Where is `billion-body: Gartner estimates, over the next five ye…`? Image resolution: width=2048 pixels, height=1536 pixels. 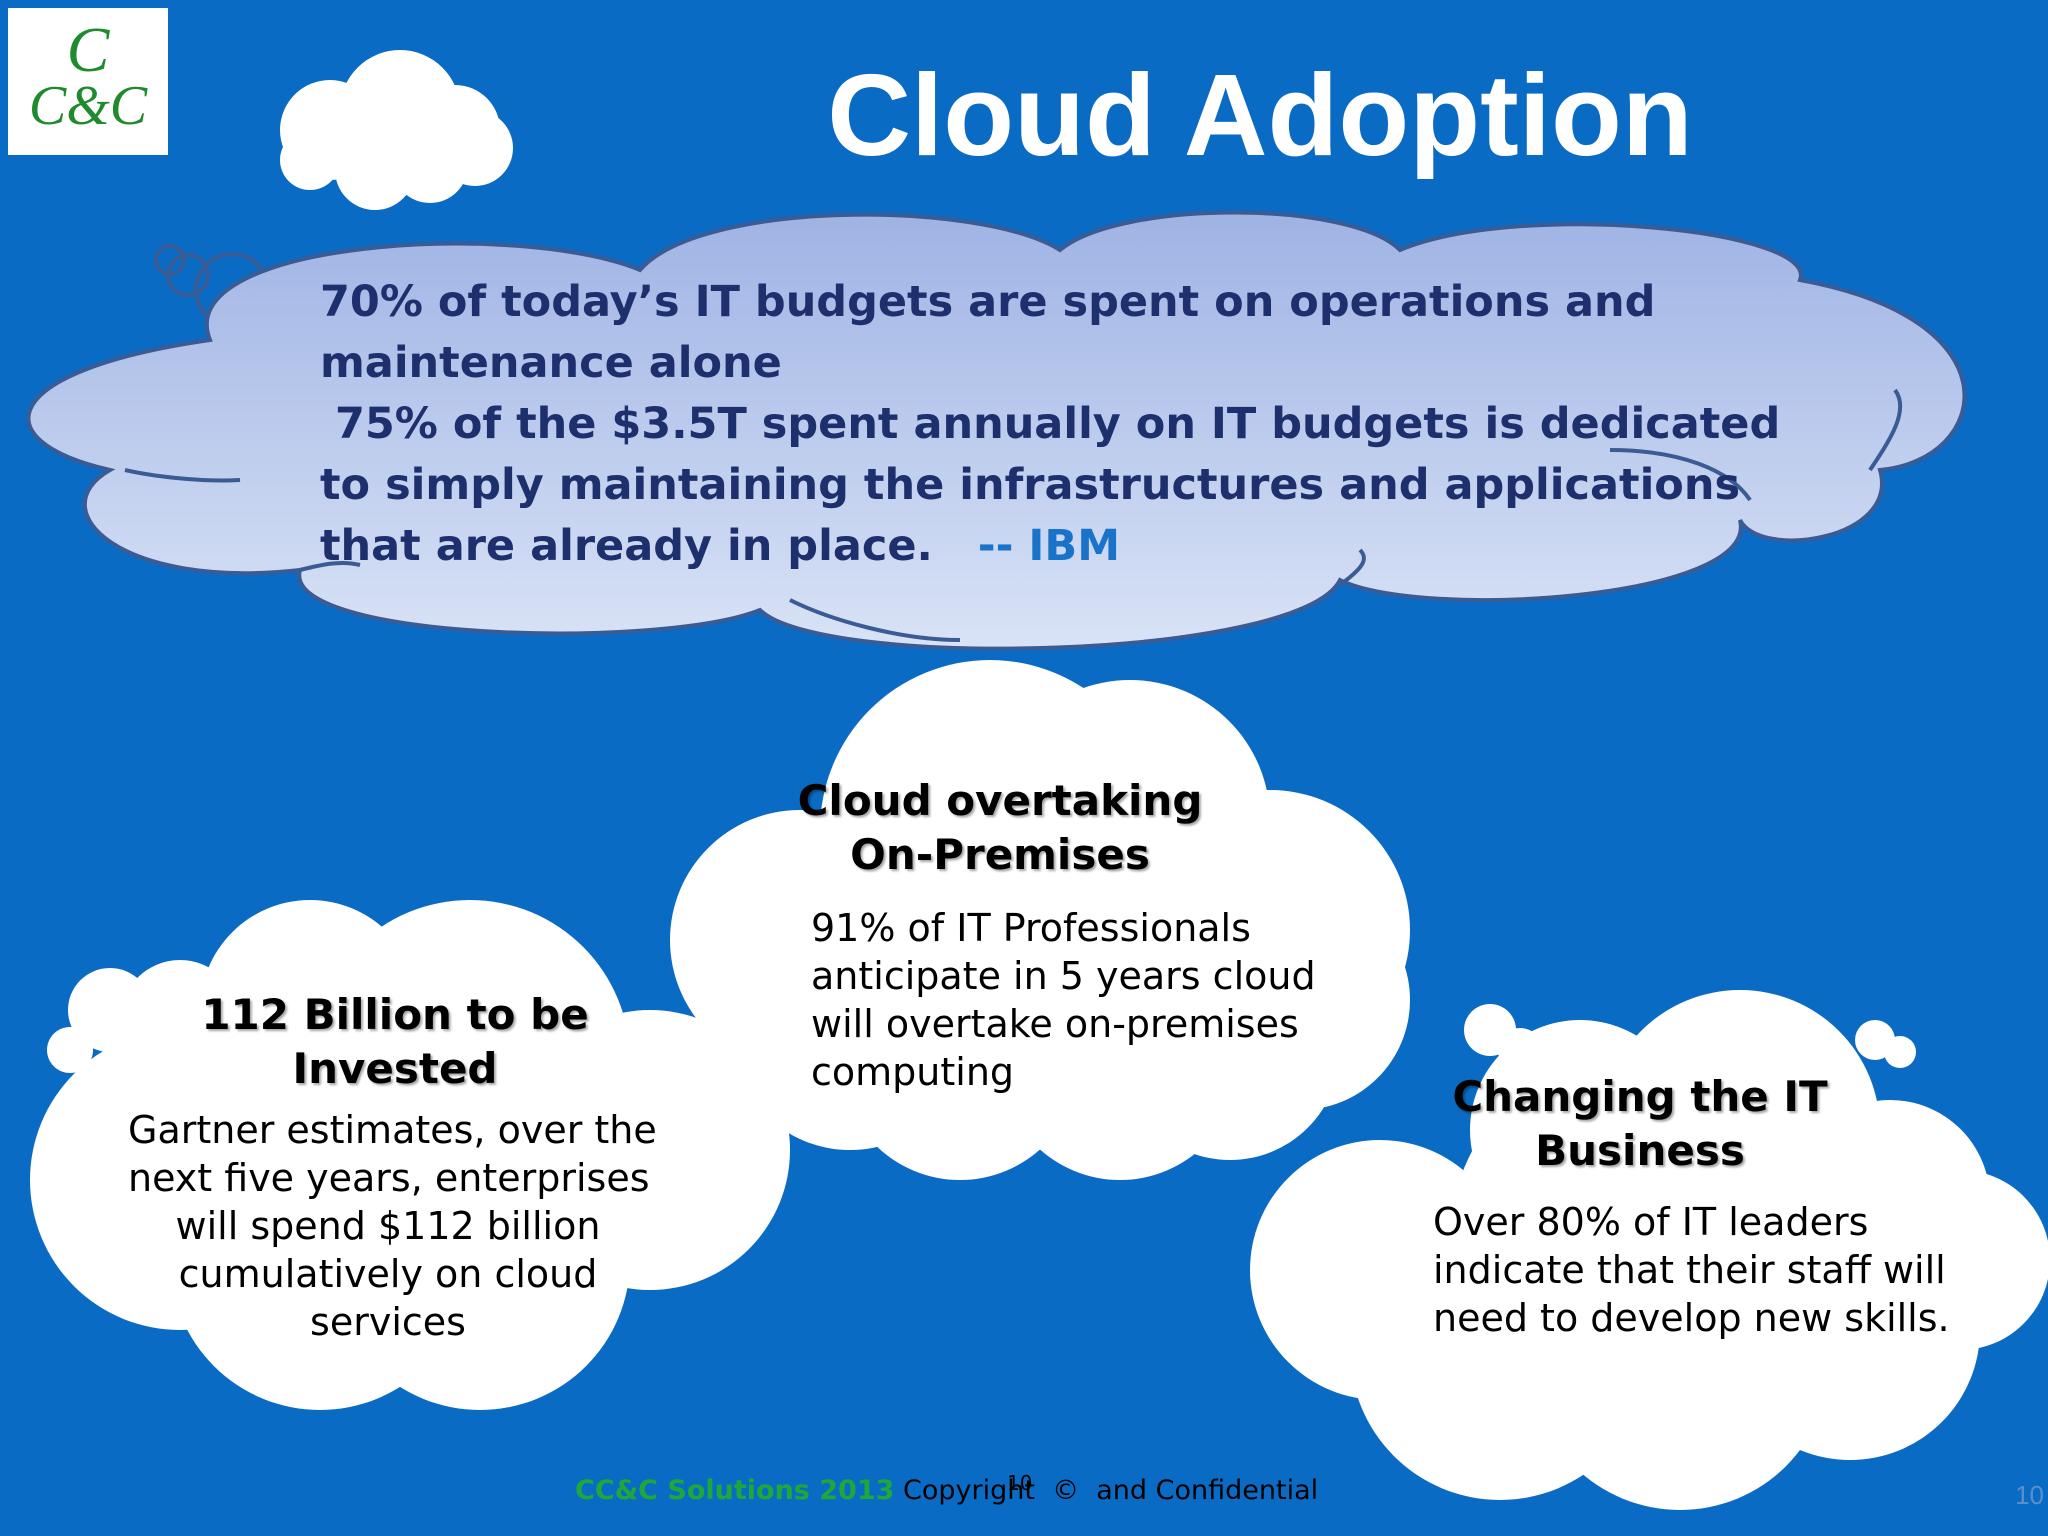
billion-body: Gartner estimates, over the next five ye… is located at coordinates (392, 1226).